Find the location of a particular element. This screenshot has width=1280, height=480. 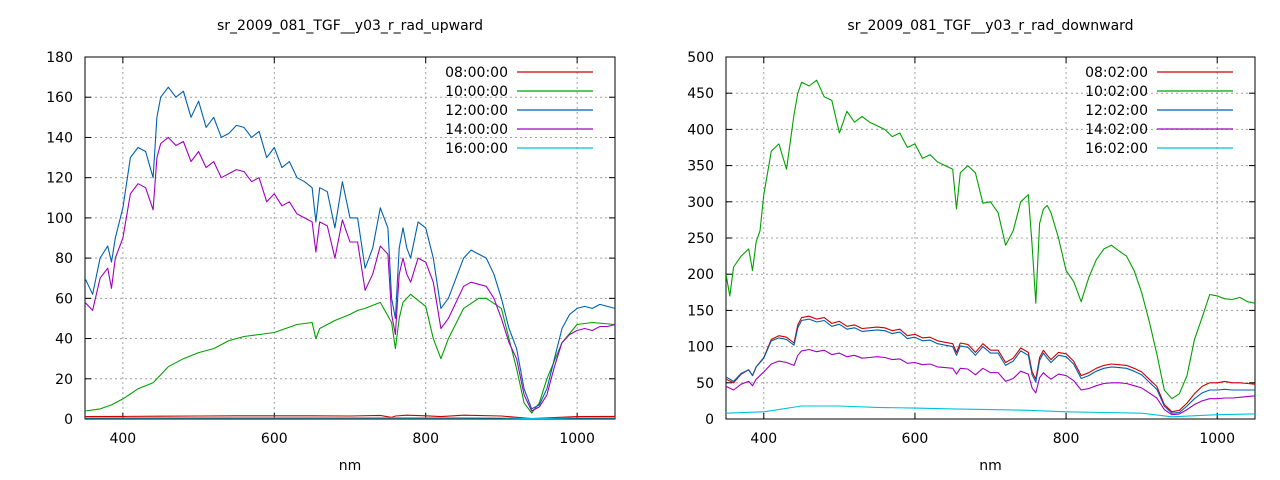

y-tick-label: 500 is located at coordinates (700, 58).